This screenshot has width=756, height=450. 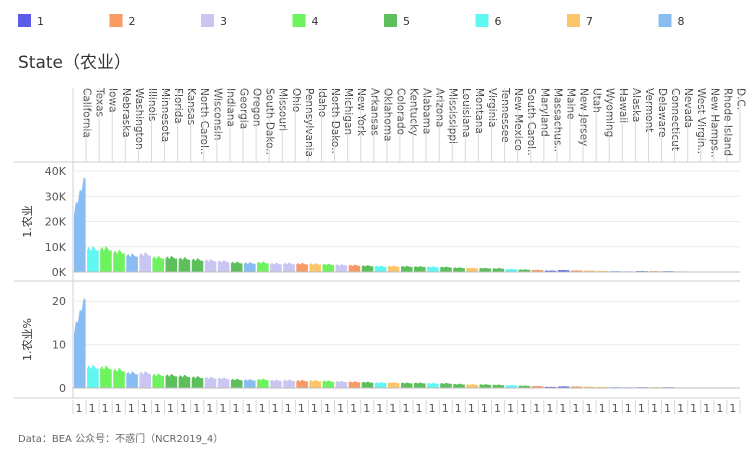 I want to click on area-arkansas-pct, so click(x=367, y=384).